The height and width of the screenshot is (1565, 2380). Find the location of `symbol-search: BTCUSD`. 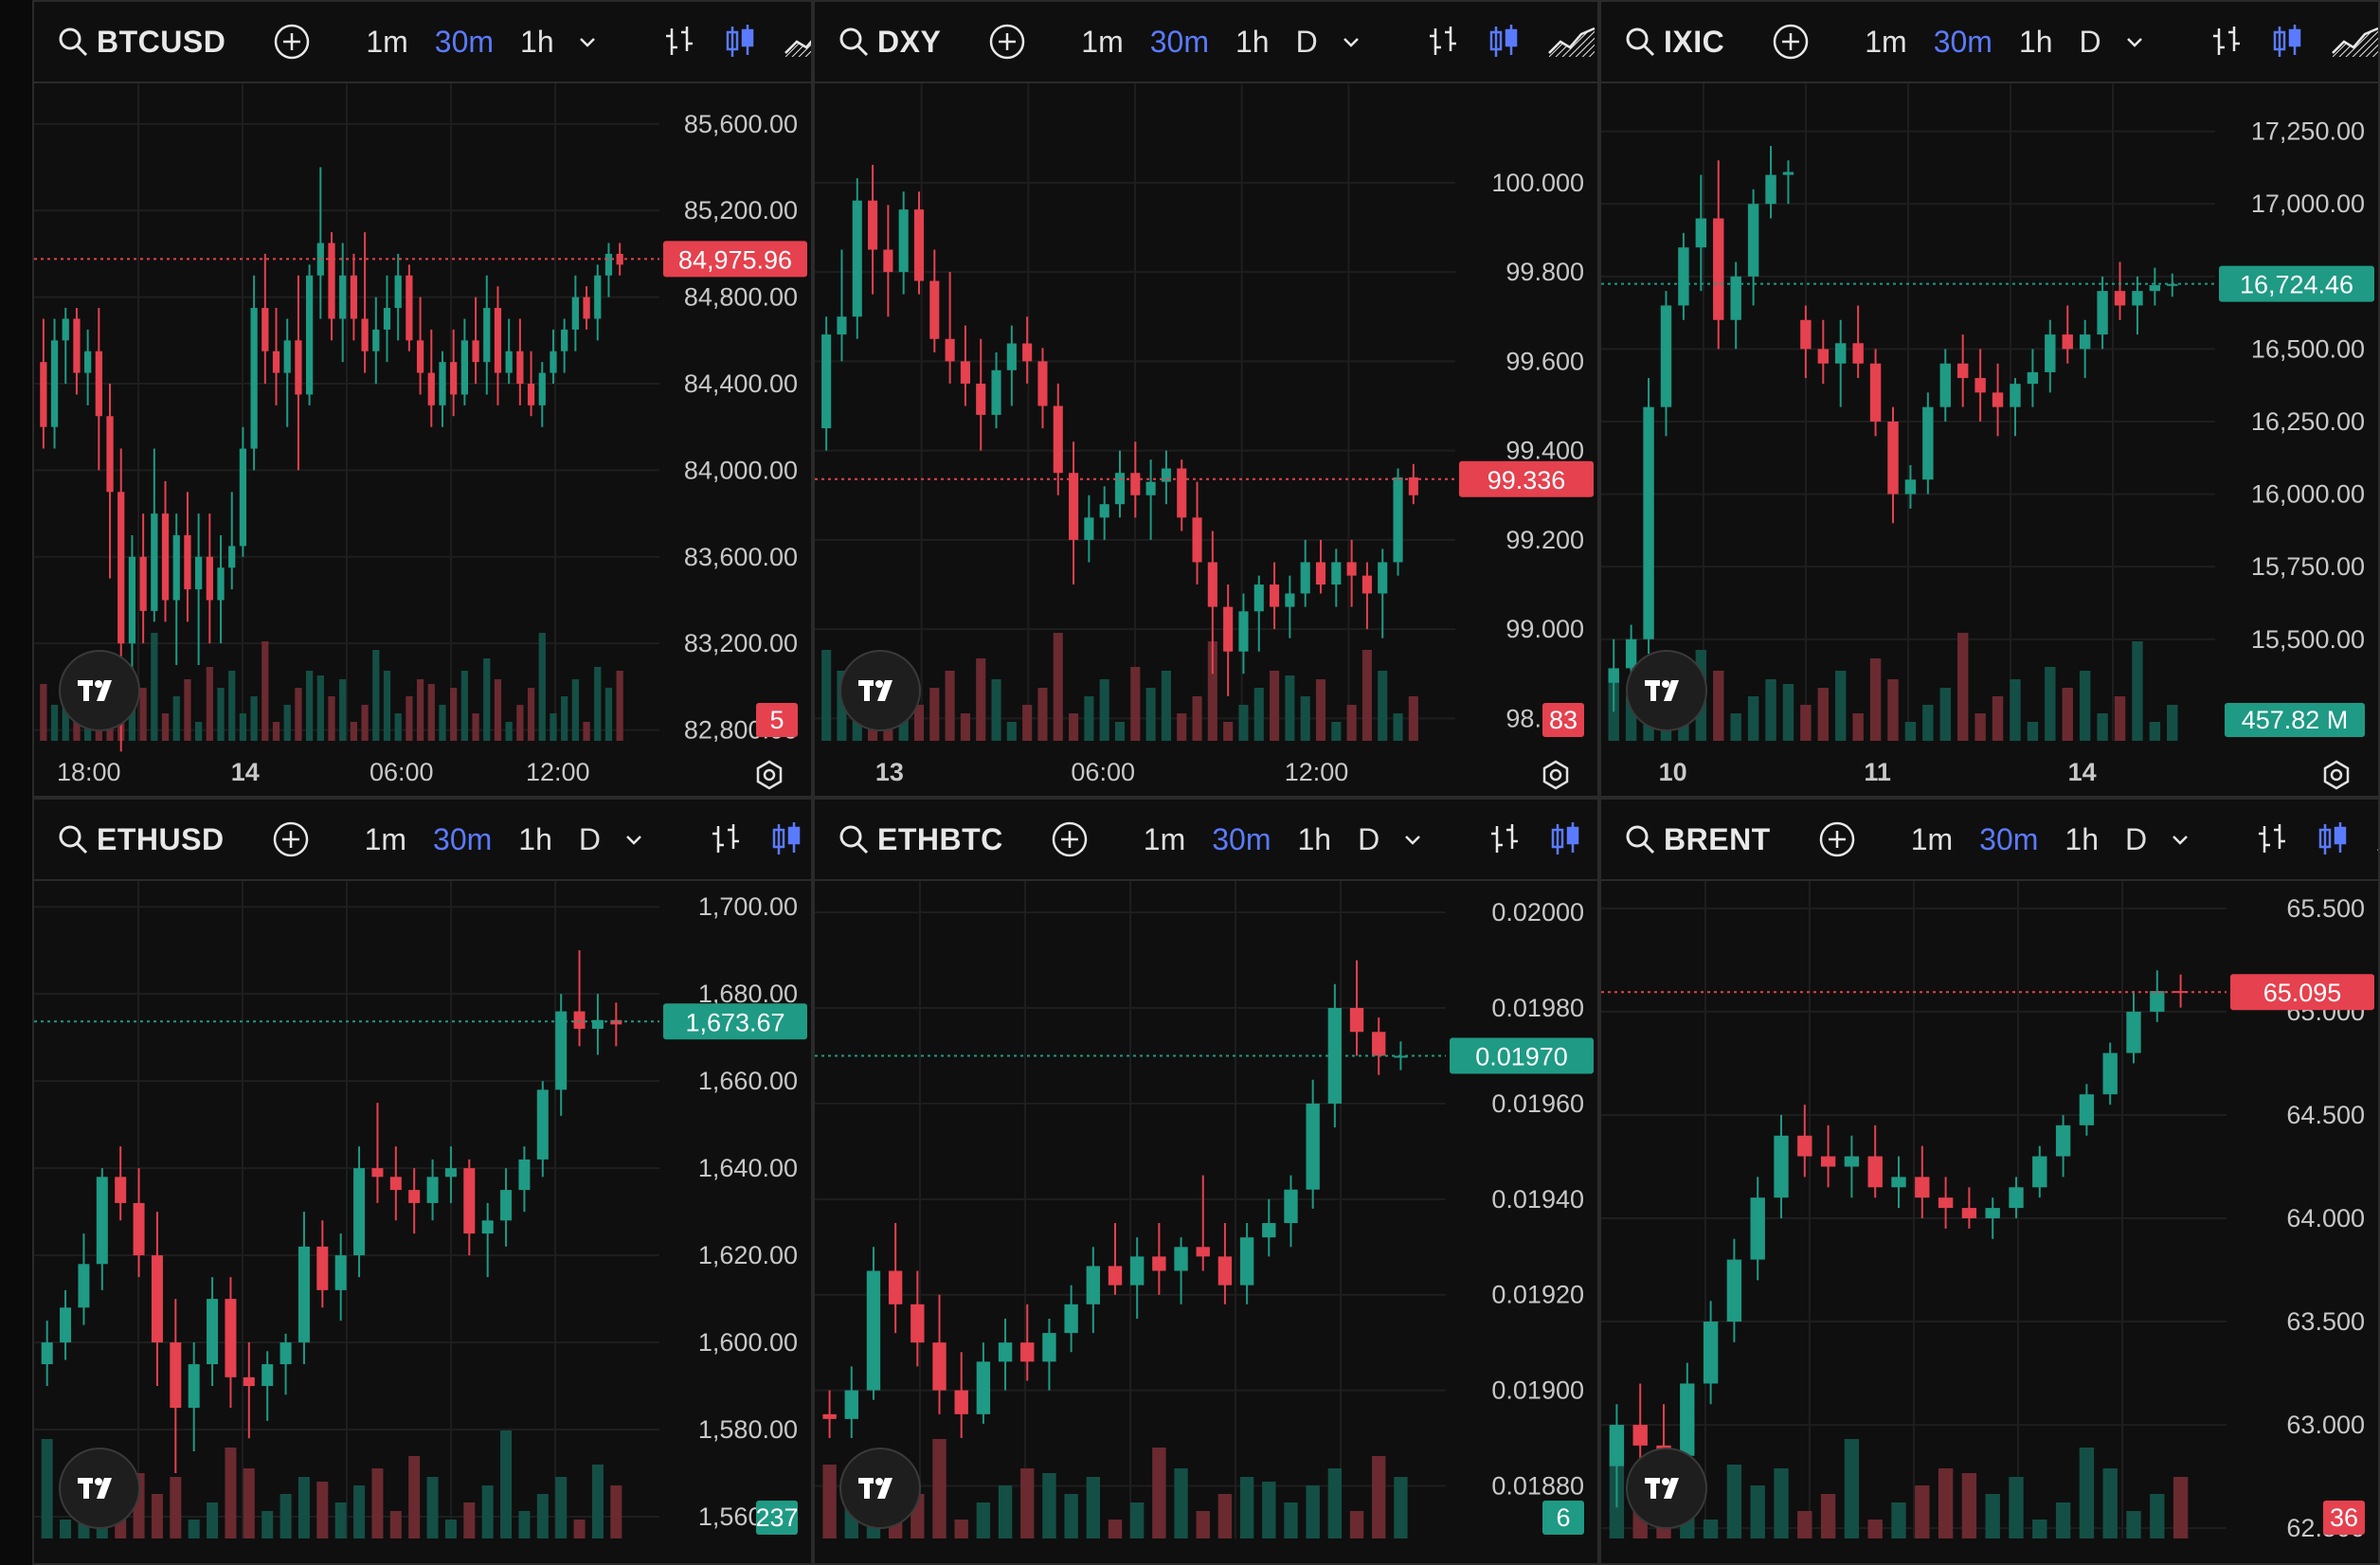

symbol-search: BTCUSD is located at coordinates (141, 42).